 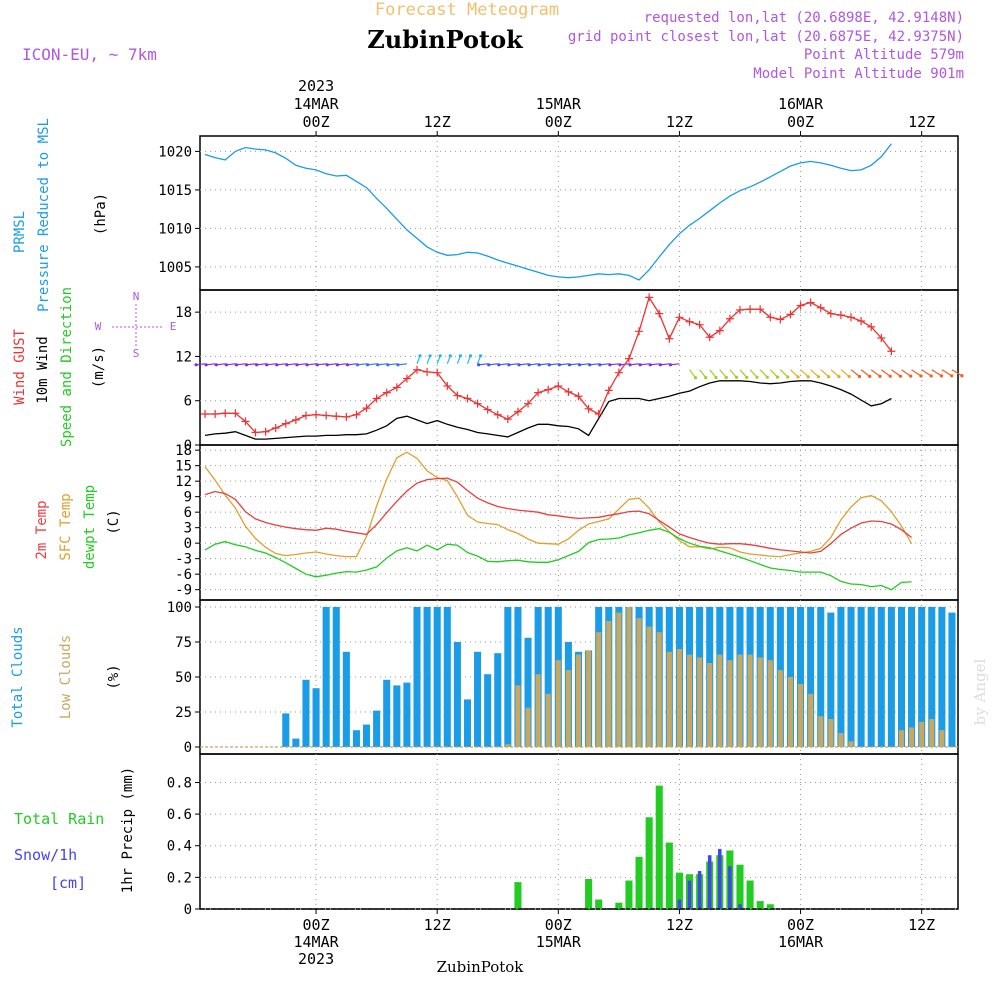 What do you see at coordinates (179, 878) in the screenshot?
I see `y-tick-label: 0.2` at bounding box center [179, 878].